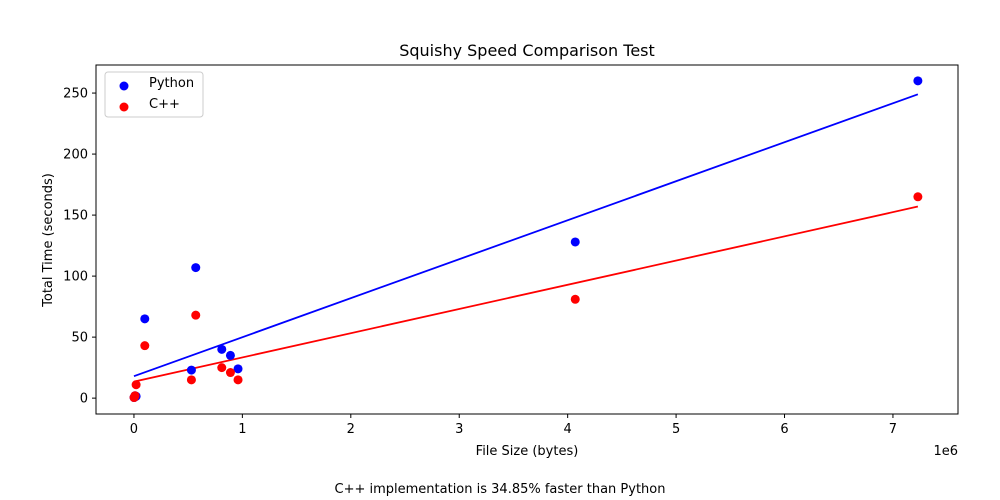 The height and width of the screenshot is (500, 1000). Describe the element at coordinates (351, 429) in the screenshot. I see `x-tick-label-2: 2` at that location.